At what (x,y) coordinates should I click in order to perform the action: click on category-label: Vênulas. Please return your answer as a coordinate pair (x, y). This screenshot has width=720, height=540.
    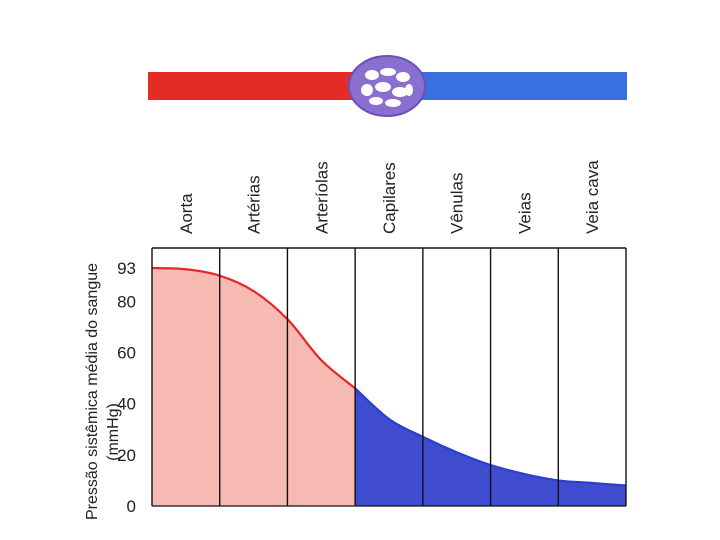
    Looking at the image, I should click on (457, 203).